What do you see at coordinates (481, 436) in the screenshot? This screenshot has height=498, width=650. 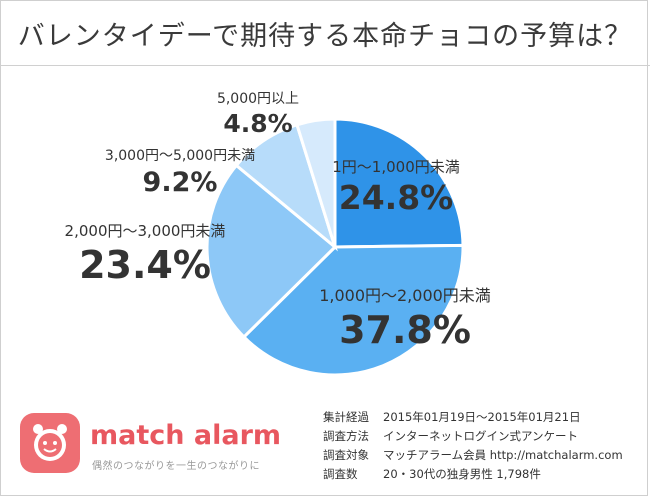 I see `survey-info-value: インターネットログイン式アンケート` at bounding box center [481, 436].